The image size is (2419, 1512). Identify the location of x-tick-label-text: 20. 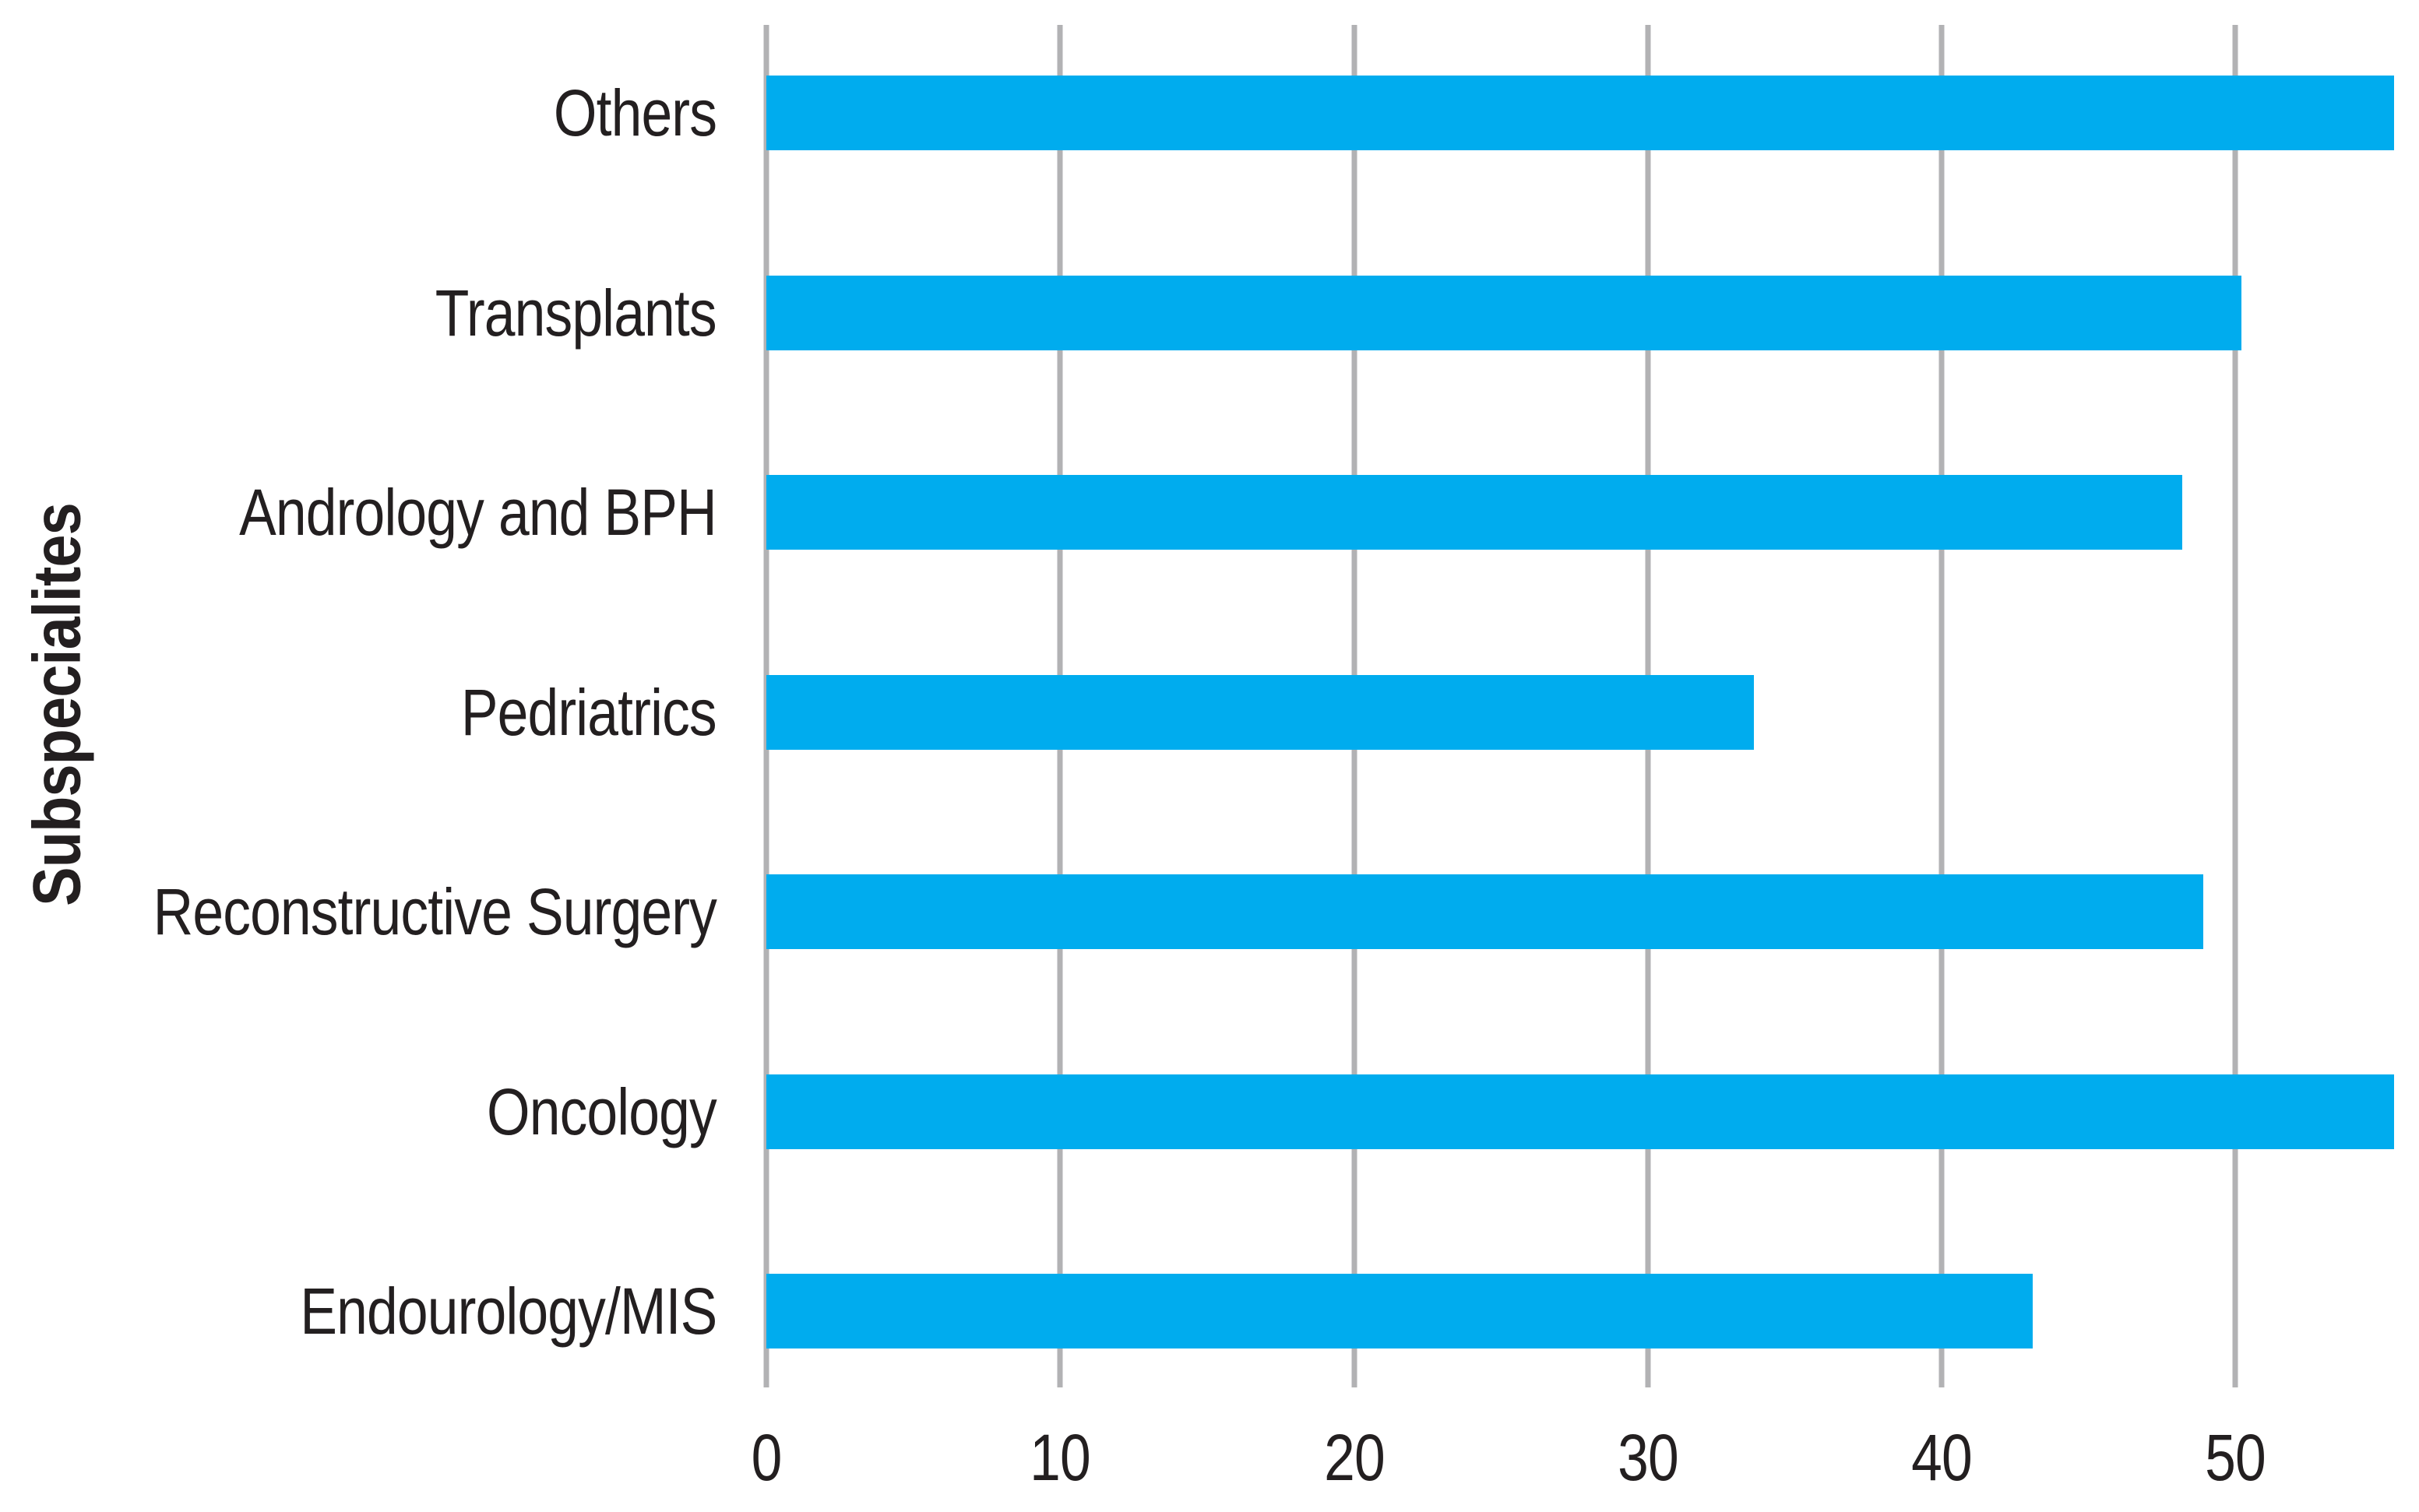
(1355, 1457).